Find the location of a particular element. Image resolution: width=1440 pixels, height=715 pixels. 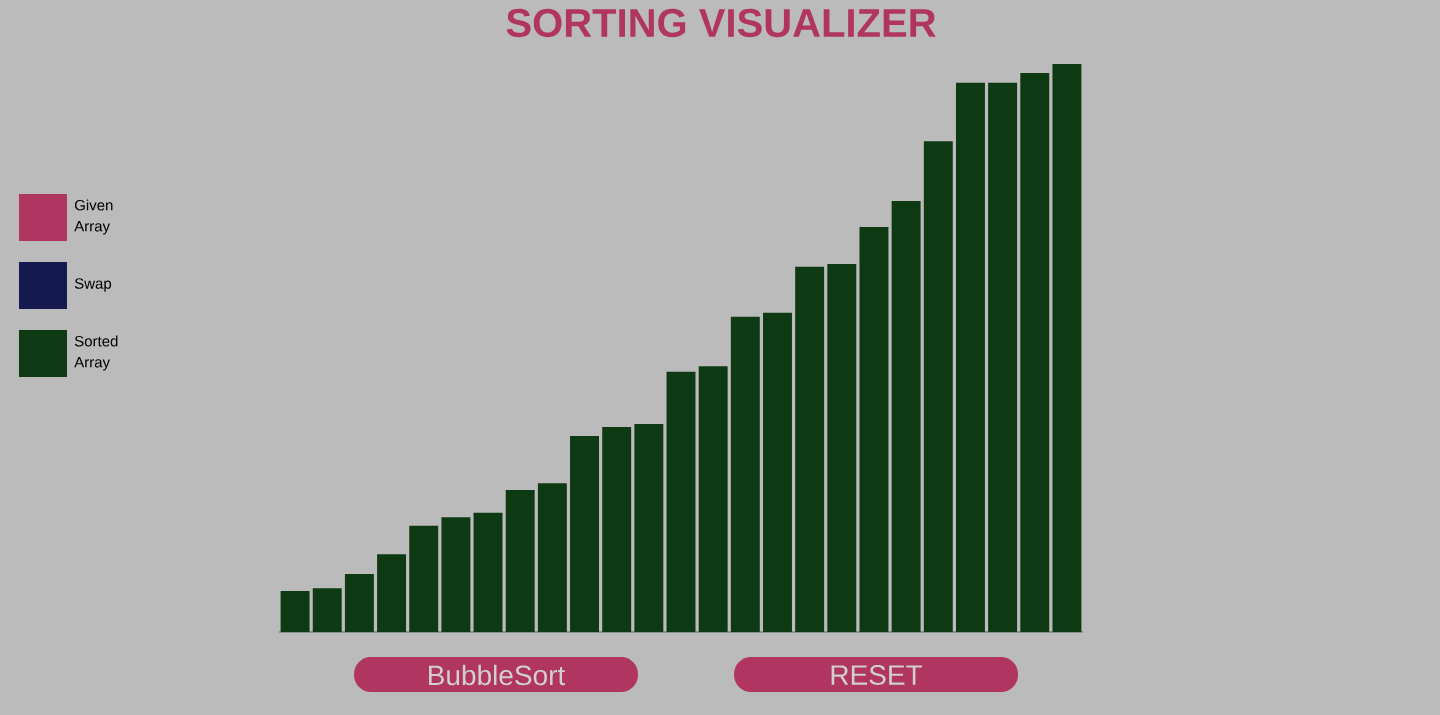

text: RESET is located at coordinates (877, 675).